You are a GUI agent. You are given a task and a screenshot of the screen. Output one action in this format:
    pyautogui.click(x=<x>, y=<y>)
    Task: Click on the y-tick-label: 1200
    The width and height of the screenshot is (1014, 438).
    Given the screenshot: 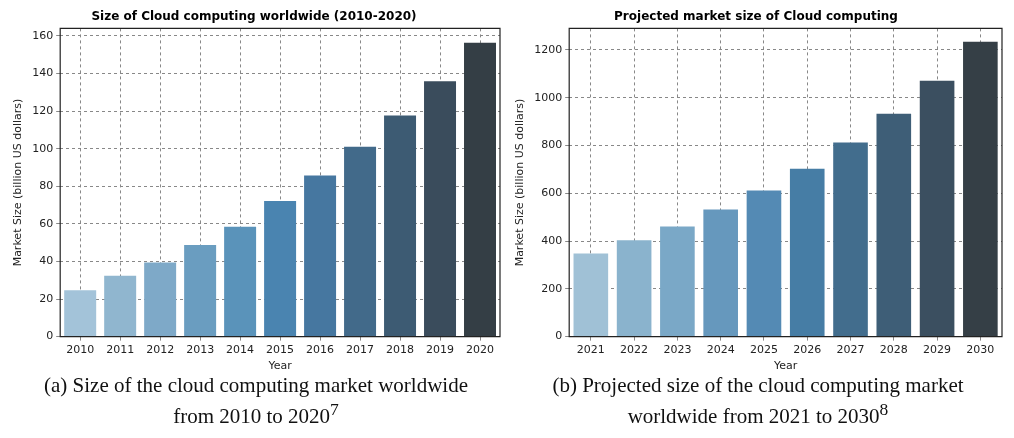 What is the action you would take?
    pyautogui.click(x=548, y=49)
    